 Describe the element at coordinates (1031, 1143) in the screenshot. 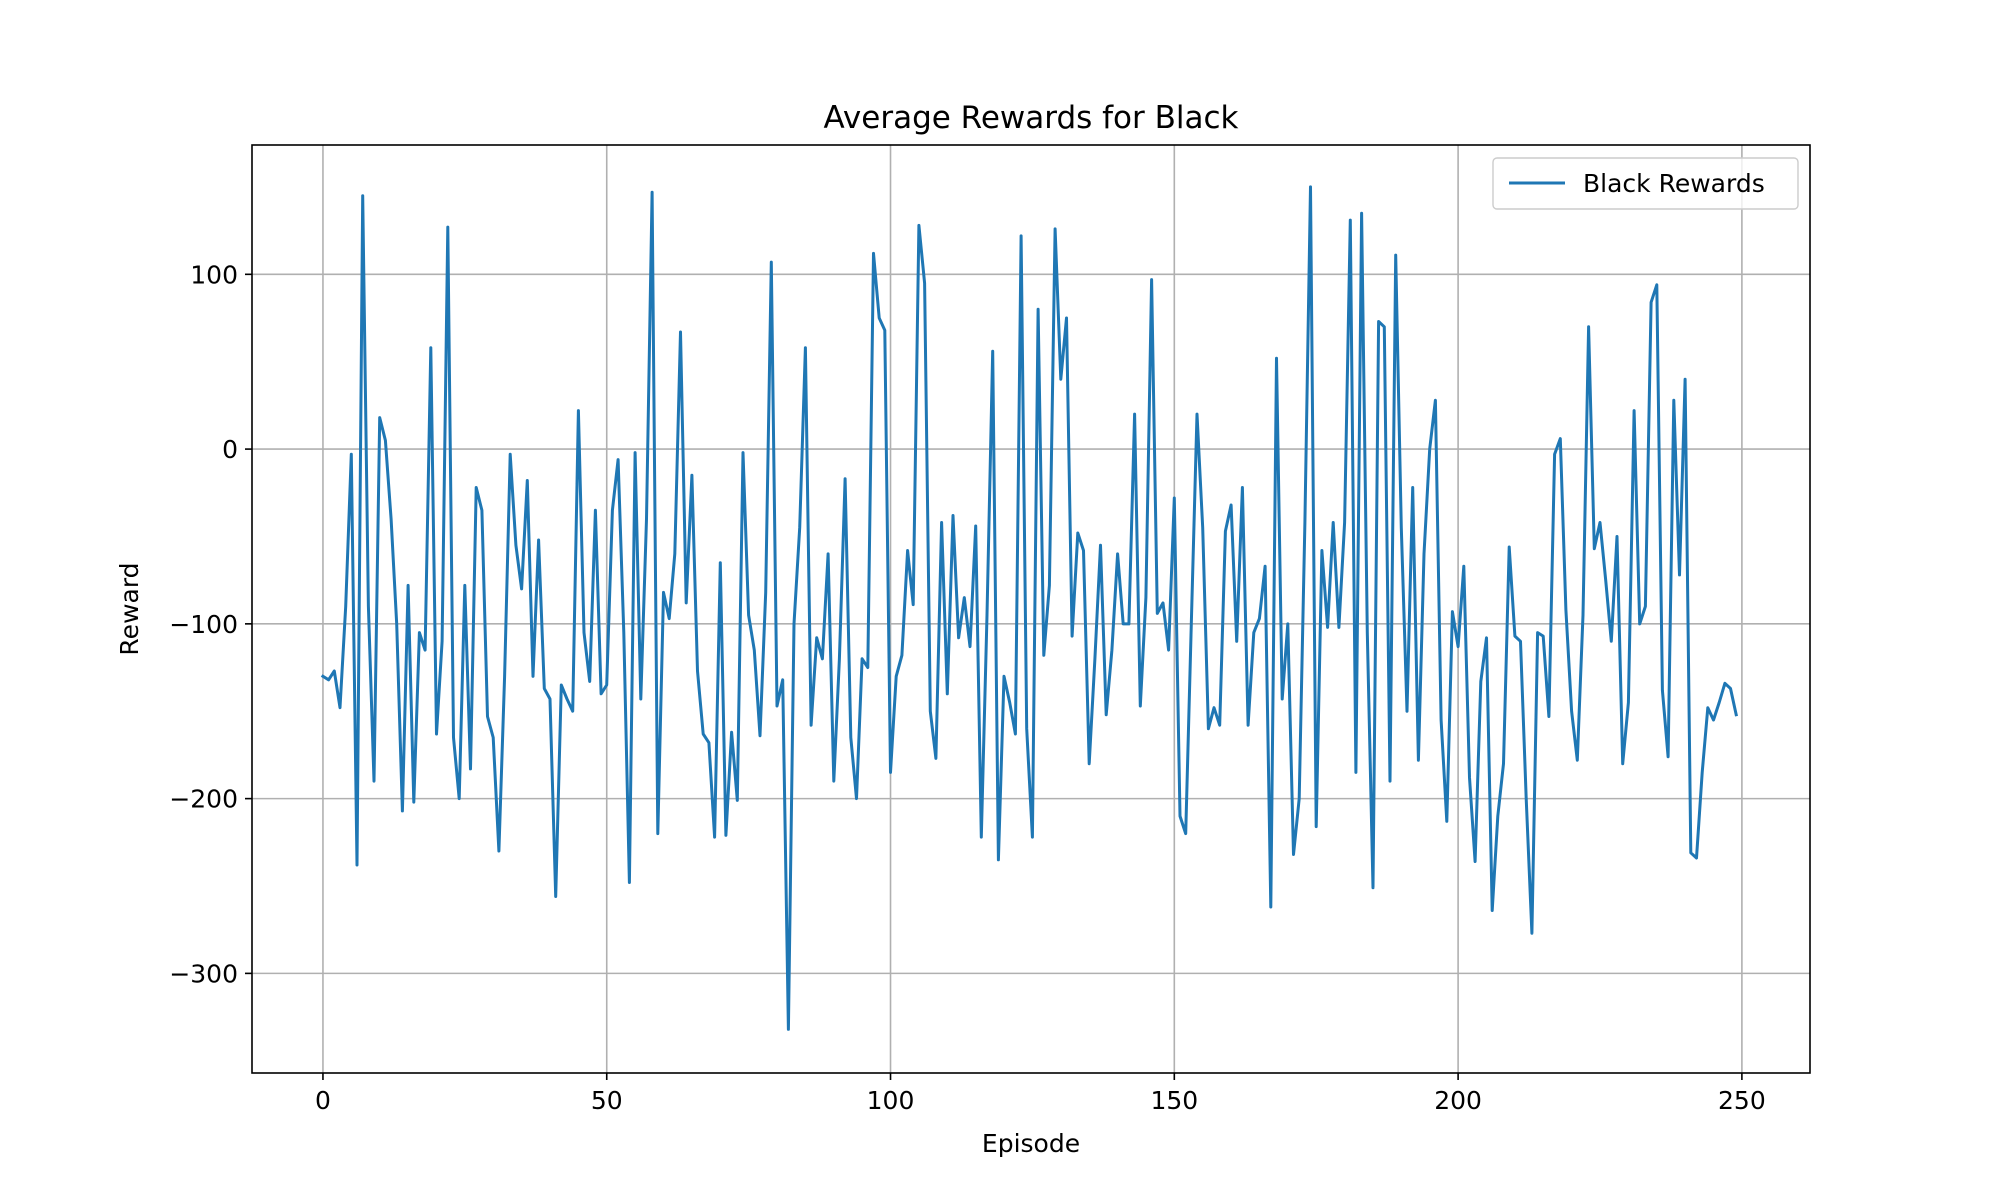

I see `x-axis-label: Episode` at that location.